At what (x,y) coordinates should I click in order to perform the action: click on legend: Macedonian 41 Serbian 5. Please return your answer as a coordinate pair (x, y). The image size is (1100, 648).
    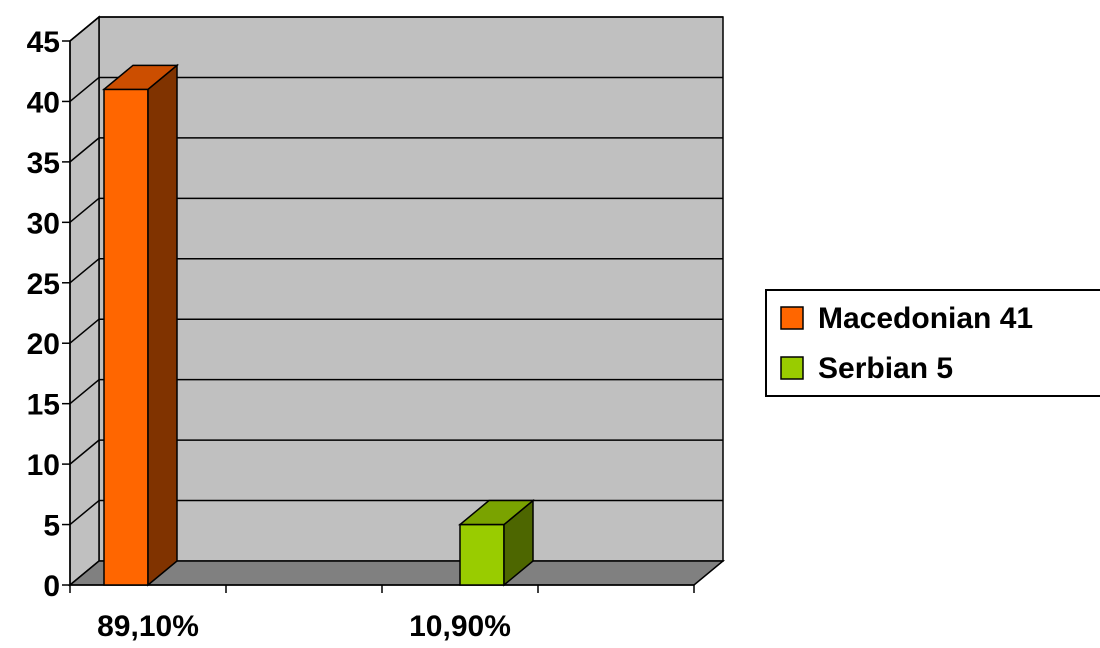
    Looking at the image, I should click on (932, 343).